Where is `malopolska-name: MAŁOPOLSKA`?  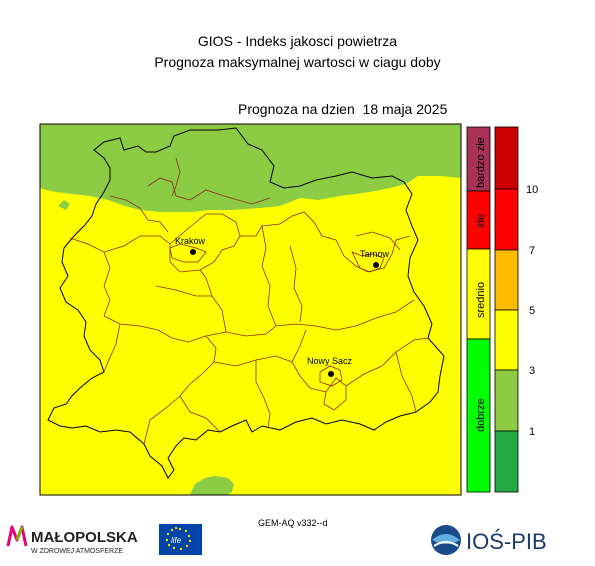
malopolska-name: MAŁOPOLSKA is located at coordinates (84, 537).